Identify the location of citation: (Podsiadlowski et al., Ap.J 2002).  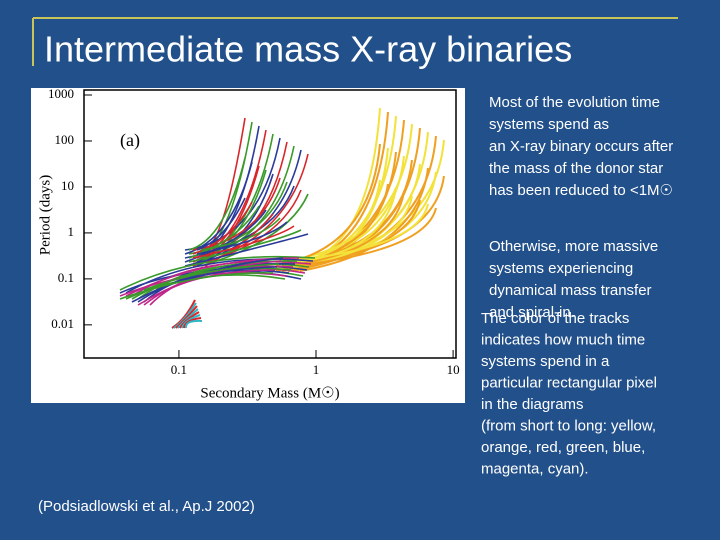
(146, 506).